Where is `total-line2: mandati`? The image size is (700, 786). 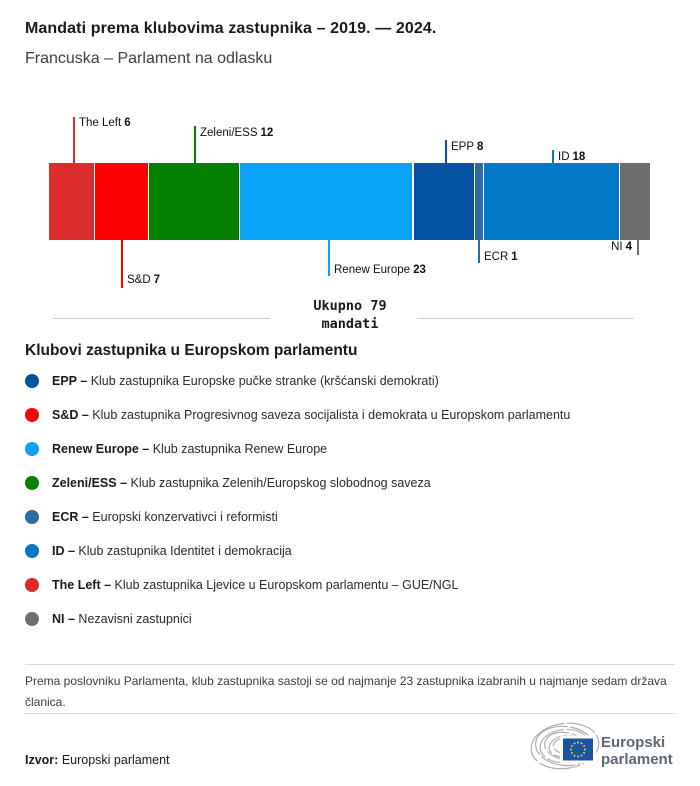
total-line2: mandati is located at coordinates (350, 323).